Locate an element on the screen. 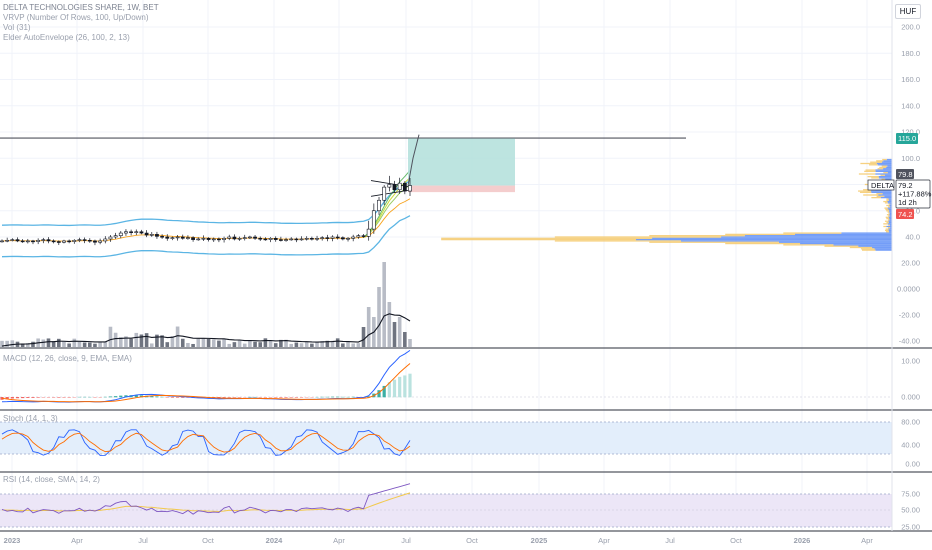  price-tick-label: 40.0 is located at coordinates (912, 237).